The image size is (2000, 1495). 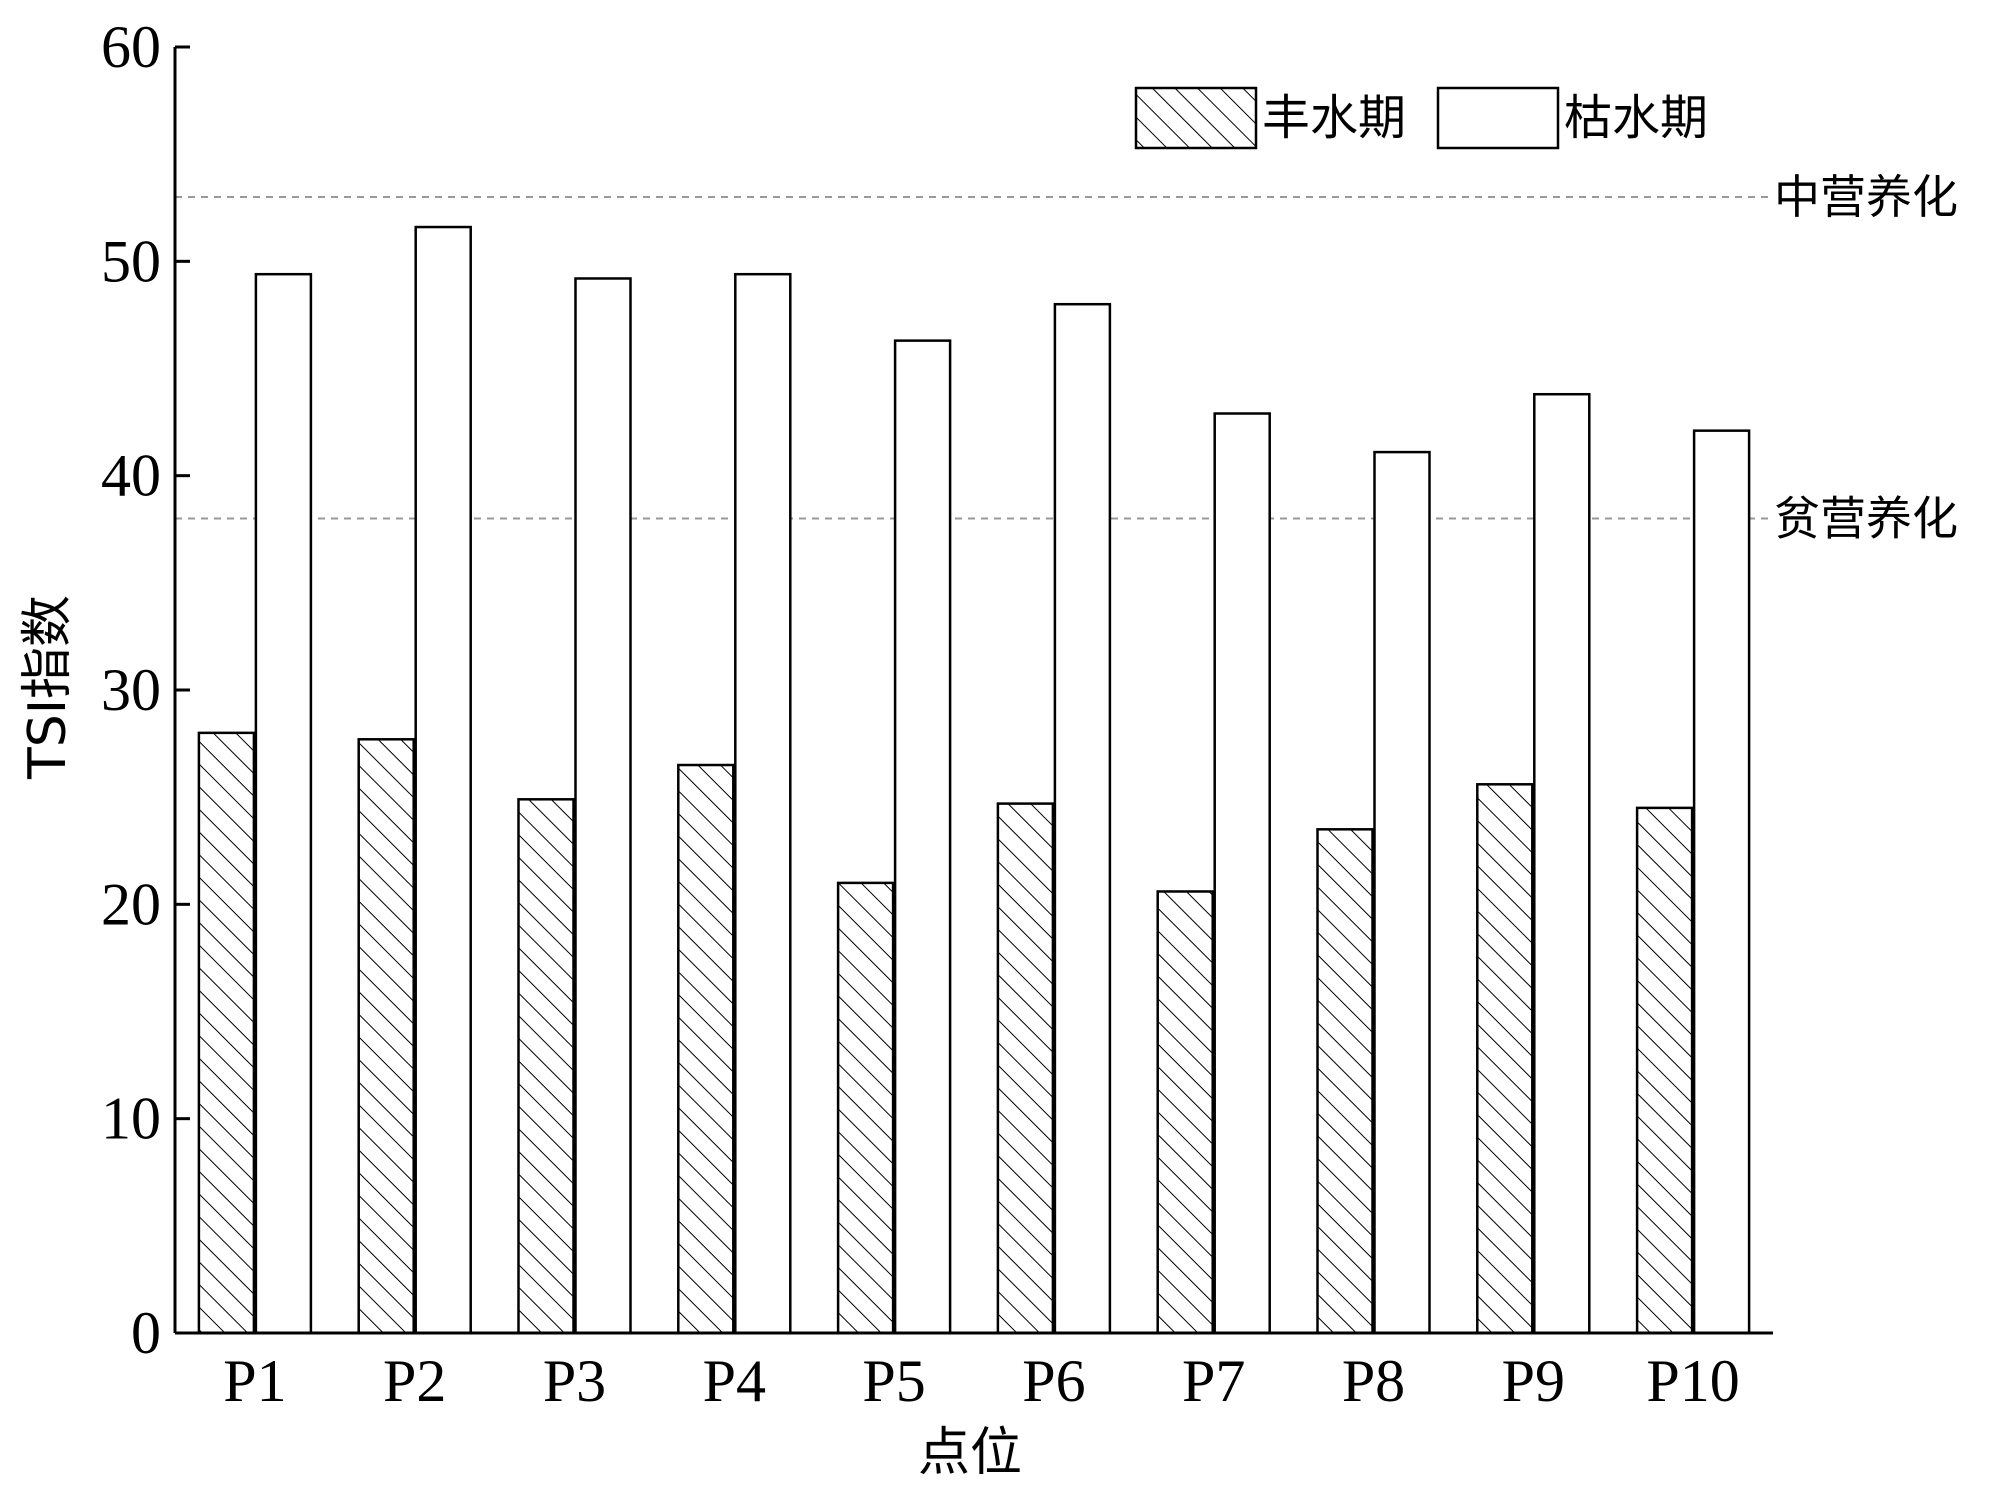 I want to click on legend-label-series-0: 丰水期, so click(x=1334, y=118).